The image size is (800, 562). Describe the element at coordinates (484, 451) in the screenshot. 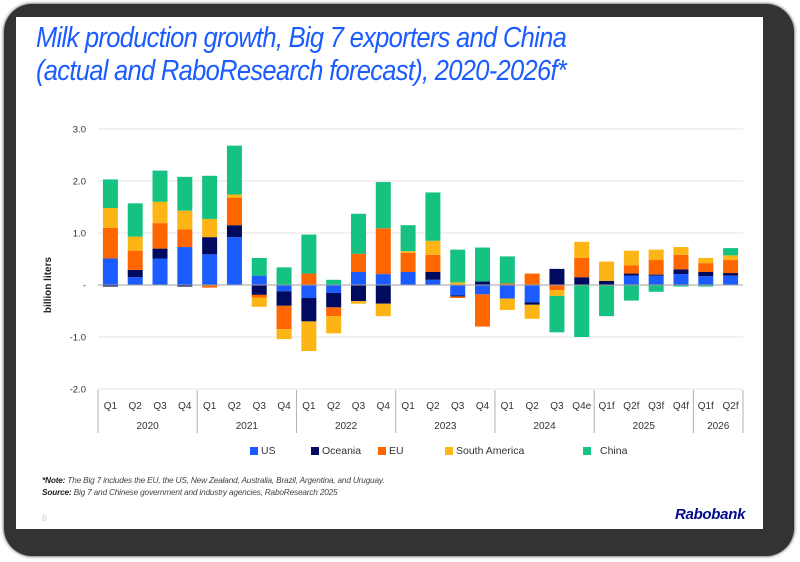

I see `legend-item-south-america: South America` at that location.